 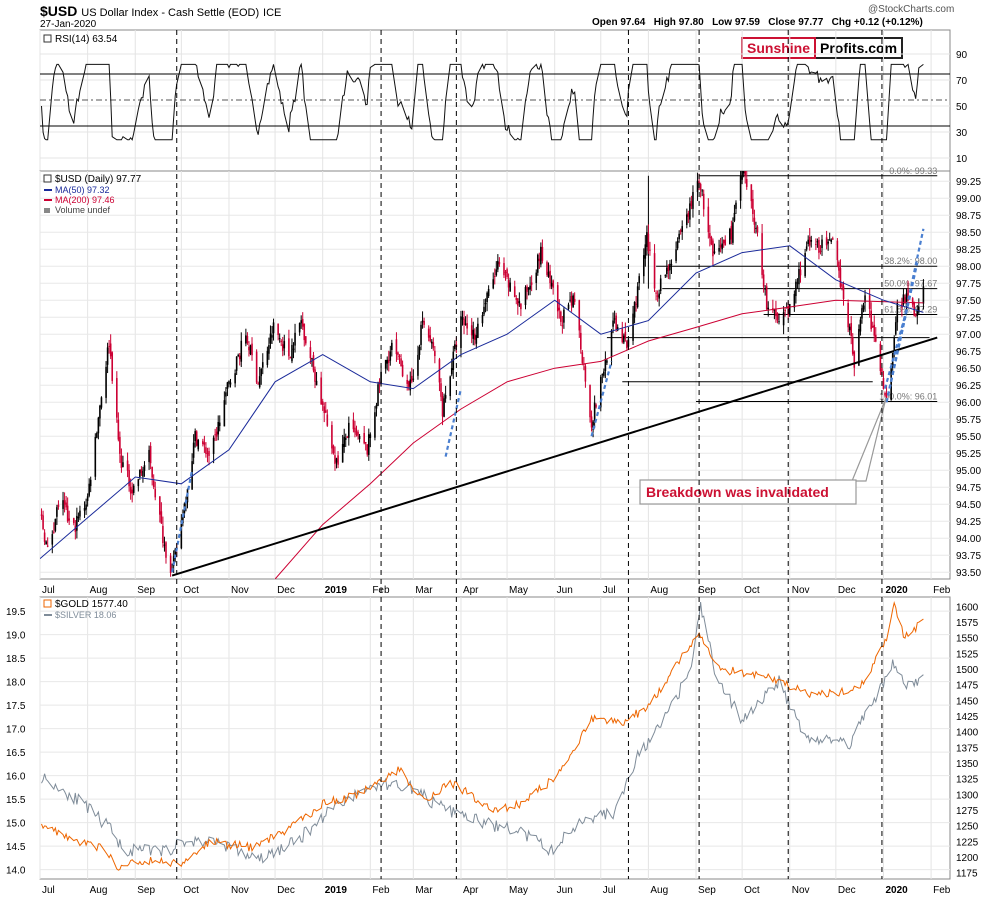 I want to click on gold-tick-label: 1250, so click(x=967, y=827).